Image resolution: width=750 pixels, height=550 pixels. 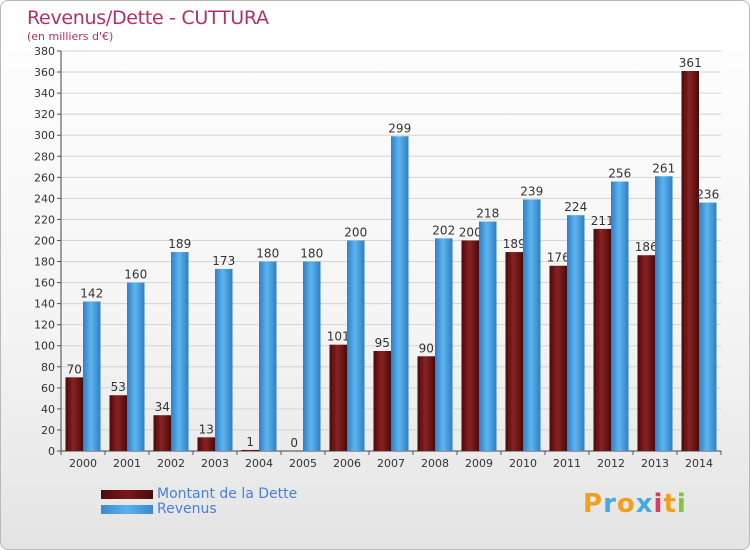 What do you see at coordinates (575, 207) in the screenshot?
I see `data-label-revenus: 224` at bounding box center [575, 207].